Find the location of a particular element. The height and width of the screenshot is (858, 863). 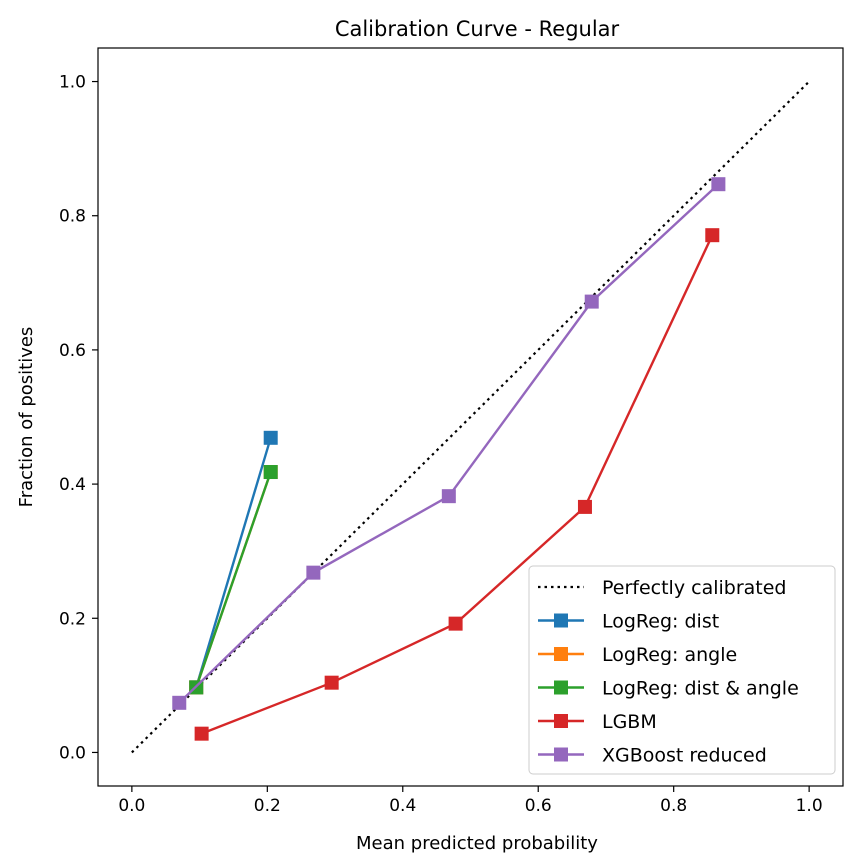

y-tick-label: 0.8 is located at coordinates (72, 217).